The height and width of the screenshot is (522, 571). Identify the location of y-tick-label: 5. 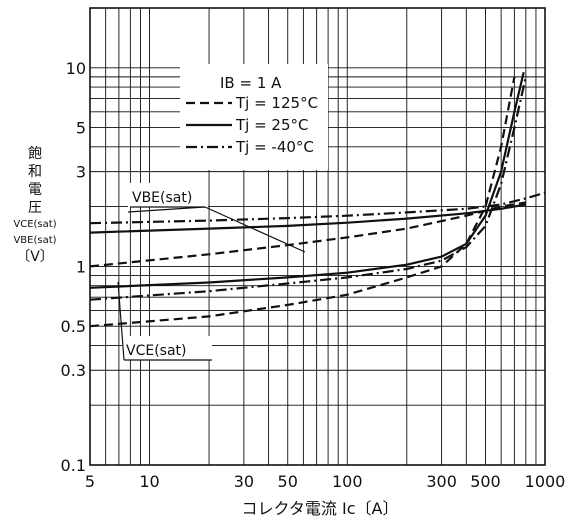
(81, 128).